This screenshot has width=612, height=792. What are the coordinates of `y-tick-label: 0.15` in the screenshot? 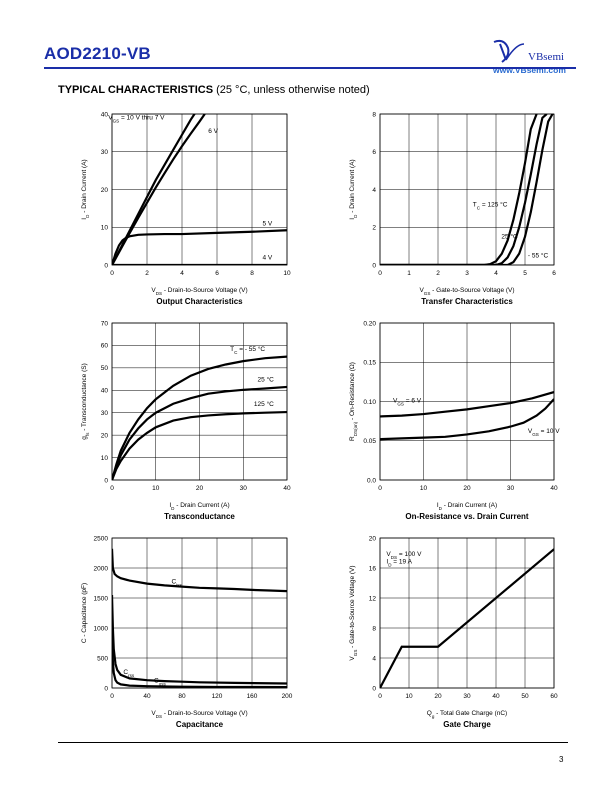 It's located at (369, 363).